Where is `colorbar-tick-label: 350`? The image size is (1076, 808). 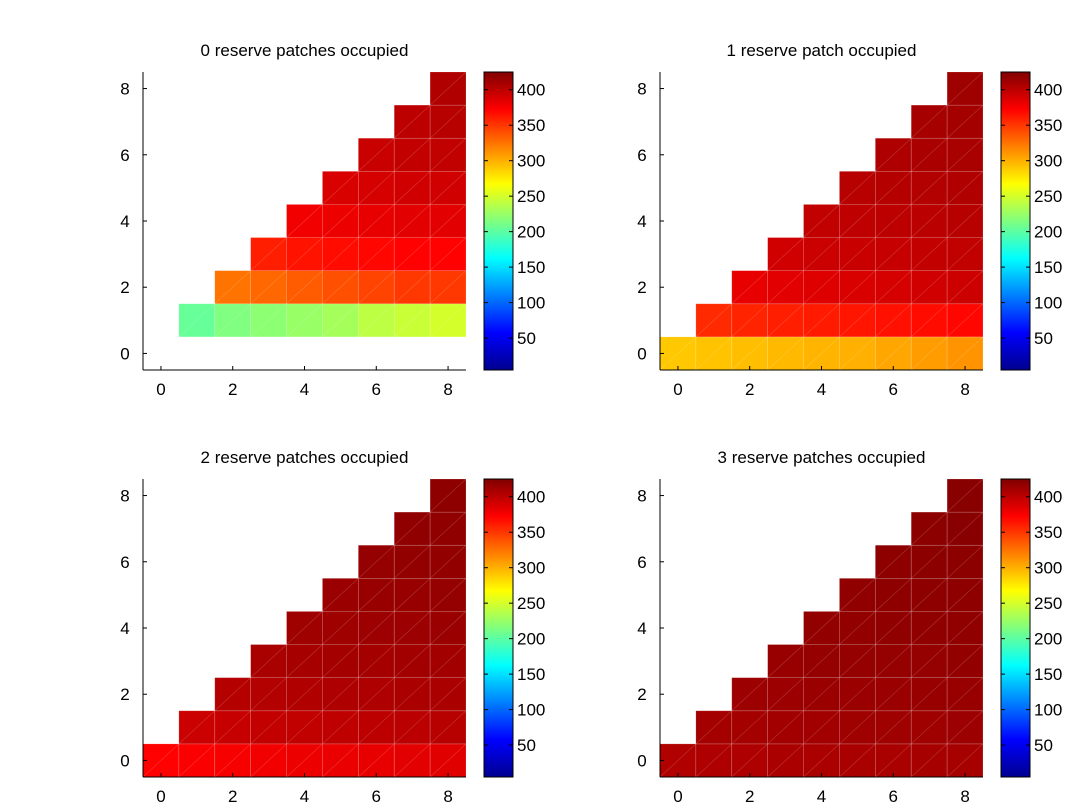
colorbar-tick-label: 350 is located at coordinates (531, 125).